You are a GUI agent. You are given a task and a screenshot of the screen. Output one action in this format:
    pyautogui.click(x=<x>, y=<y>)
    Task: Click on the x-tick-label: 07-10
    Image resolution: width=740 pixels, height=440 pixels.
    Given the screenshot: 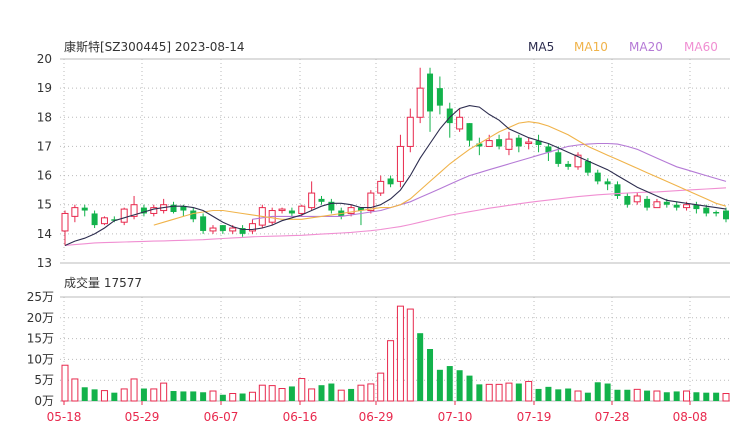 What is the action you would take?
    pyautogui.click(x=455, y=417)
    